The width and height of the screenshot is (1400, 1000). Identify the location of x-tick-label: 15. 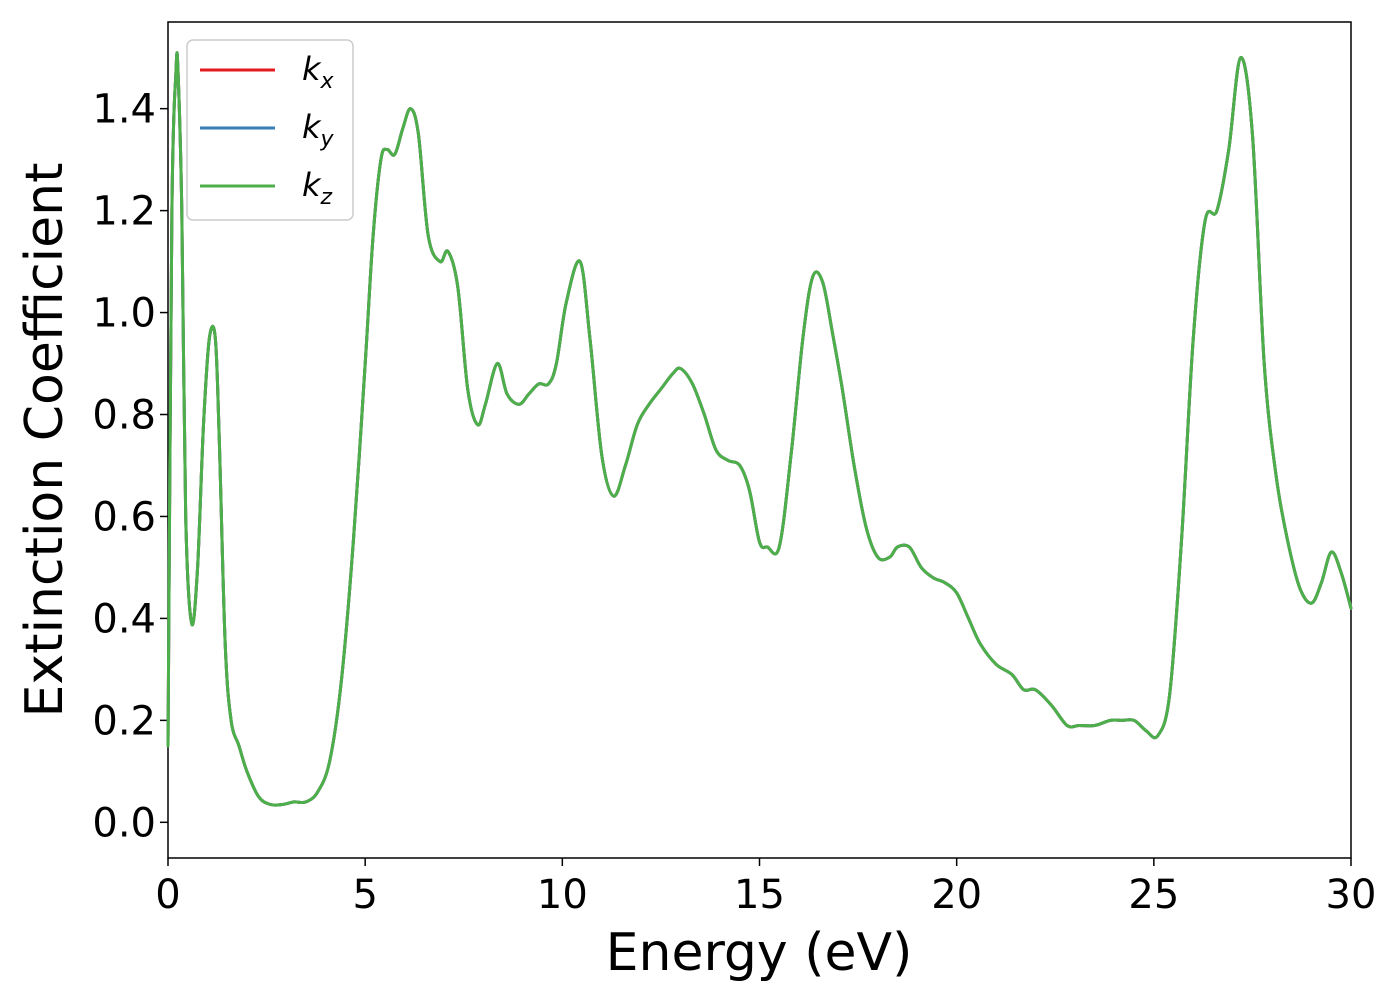
(759, 895).